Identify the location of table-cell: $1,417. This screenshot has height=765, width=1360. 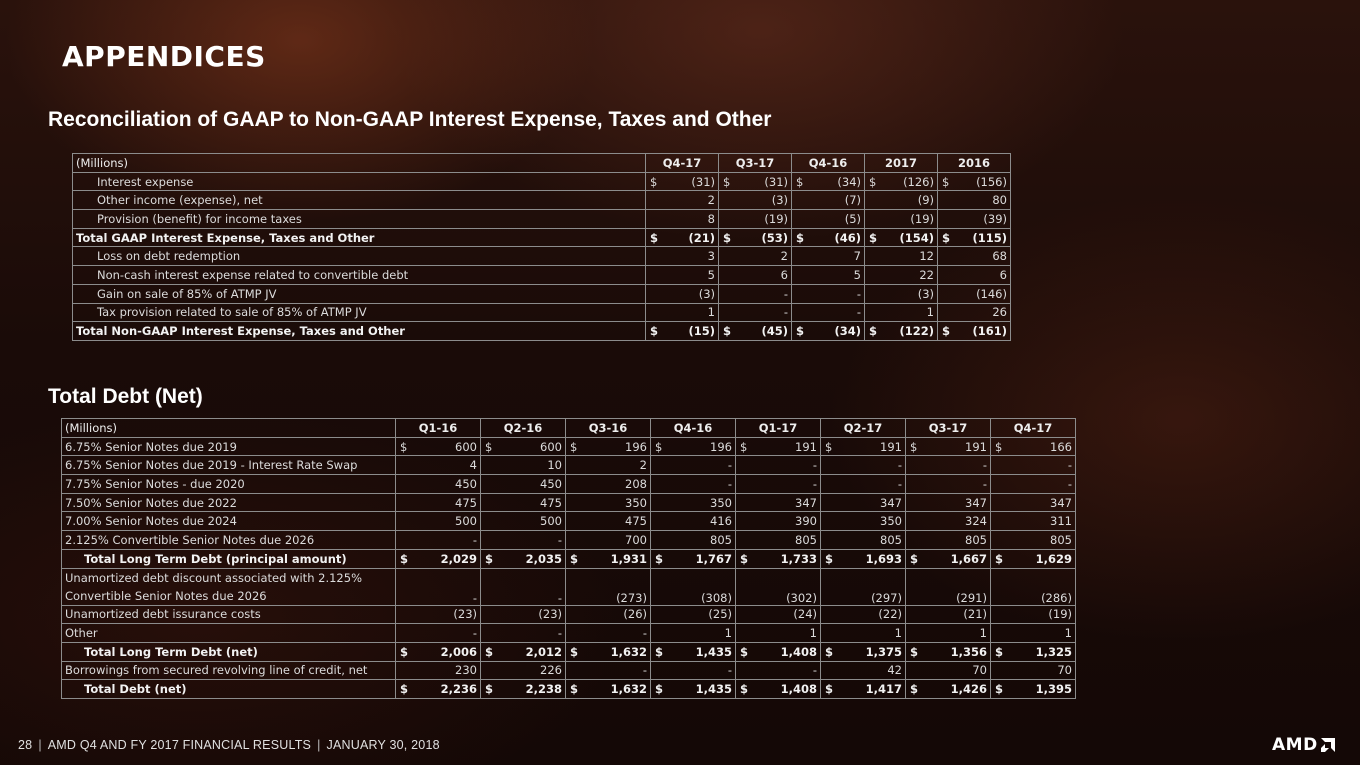
(863, 689).